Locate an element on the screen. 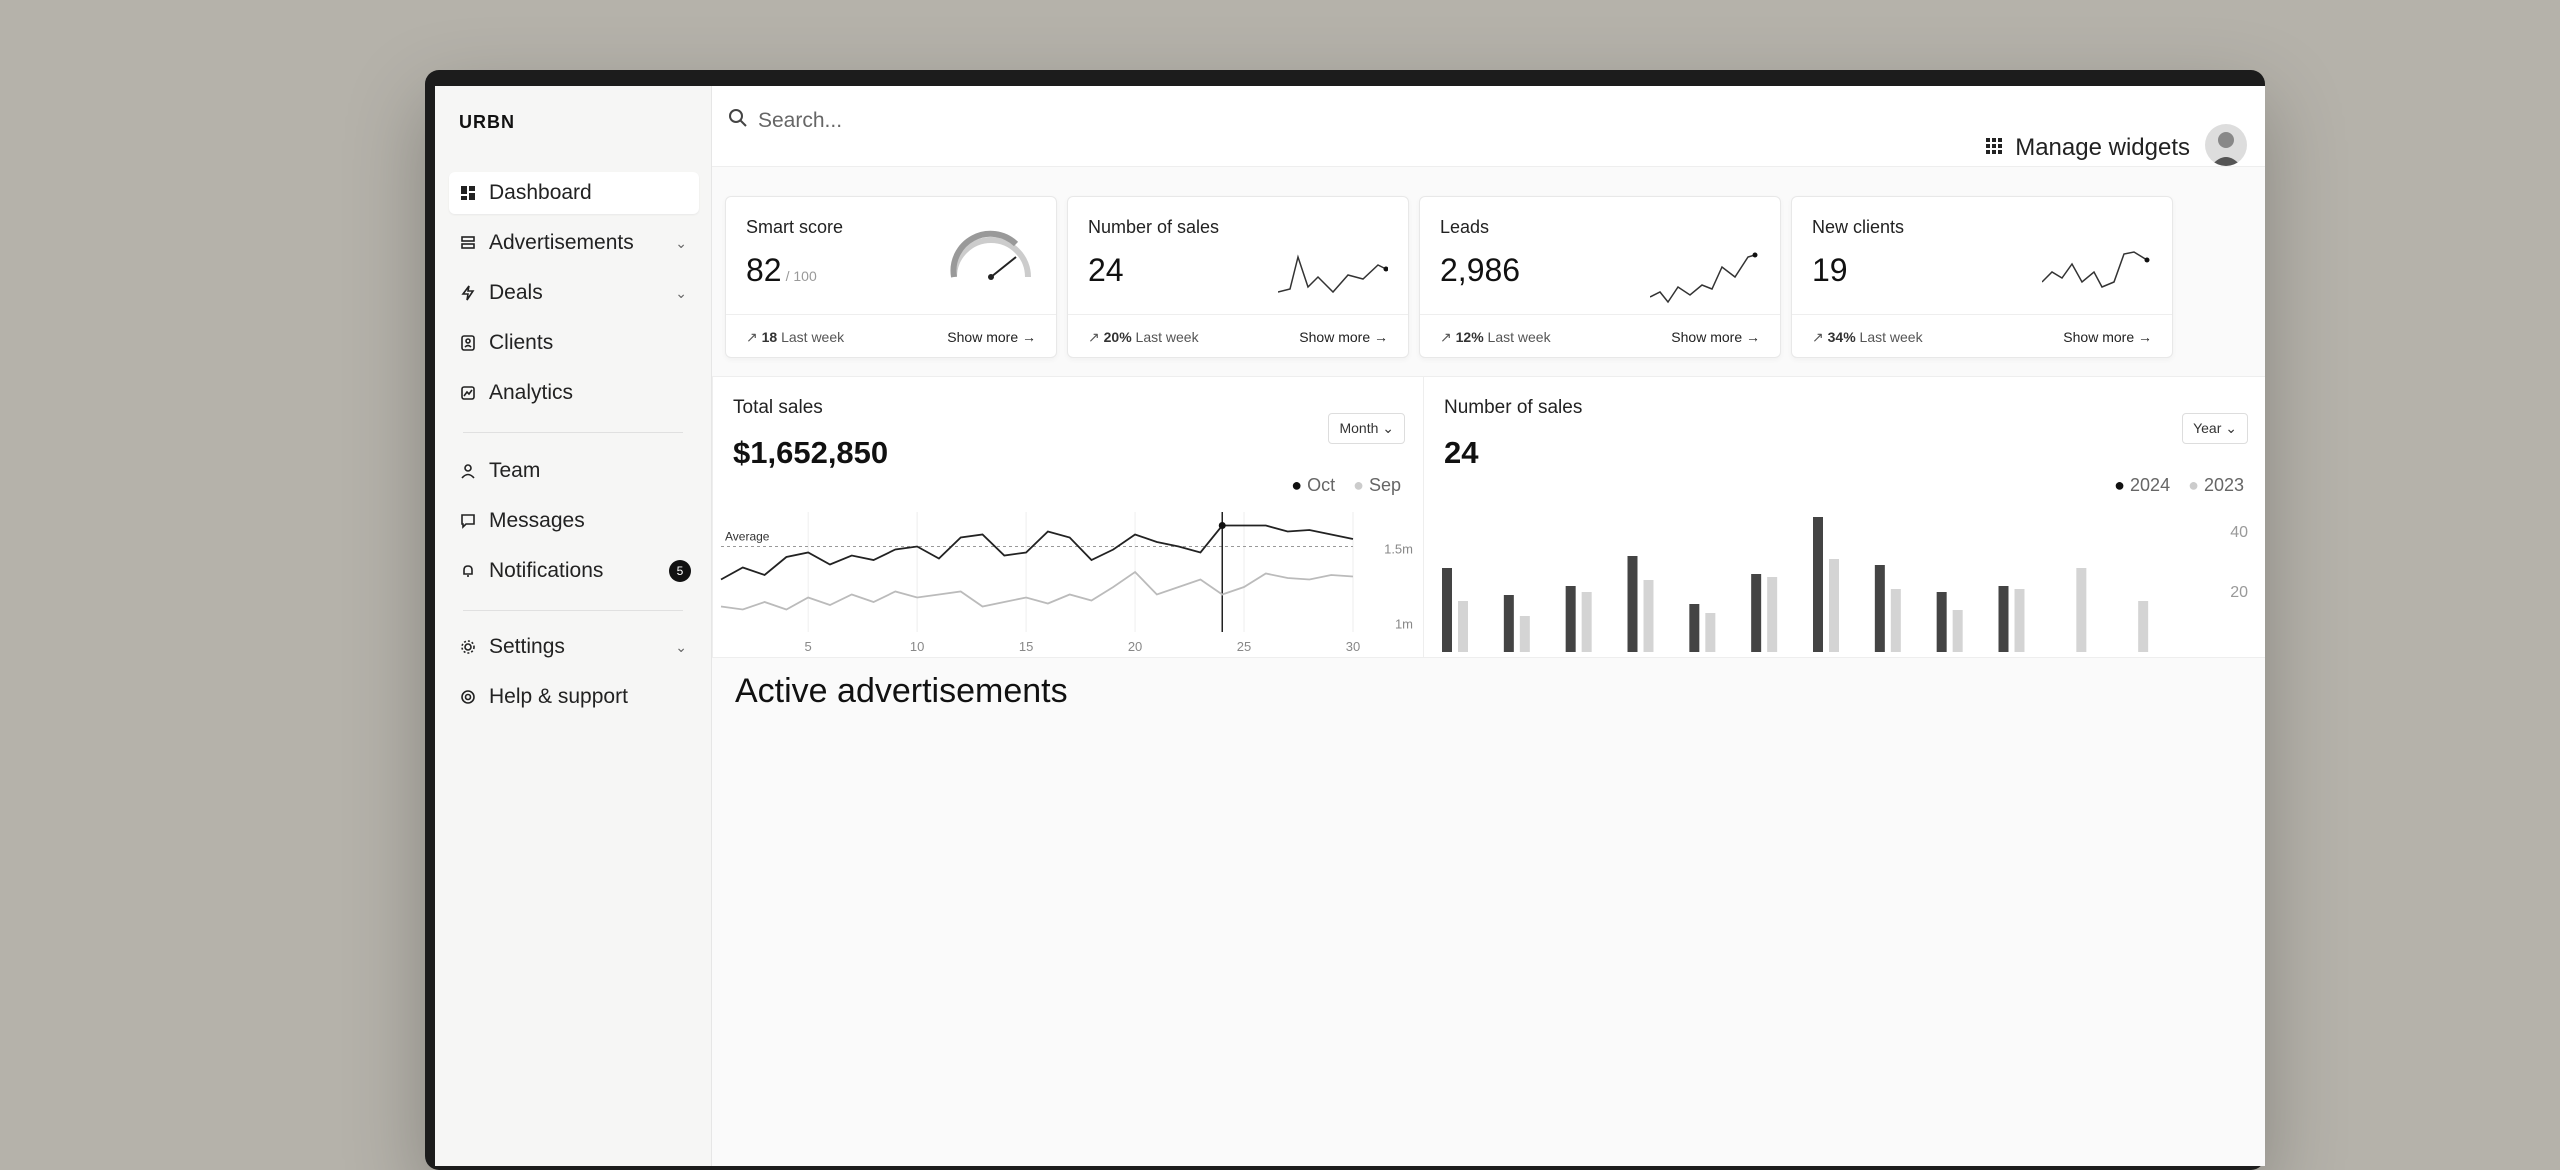 The image size is (2560, 1170). kpi-value: 19 is located at coordinates (1830, 270).